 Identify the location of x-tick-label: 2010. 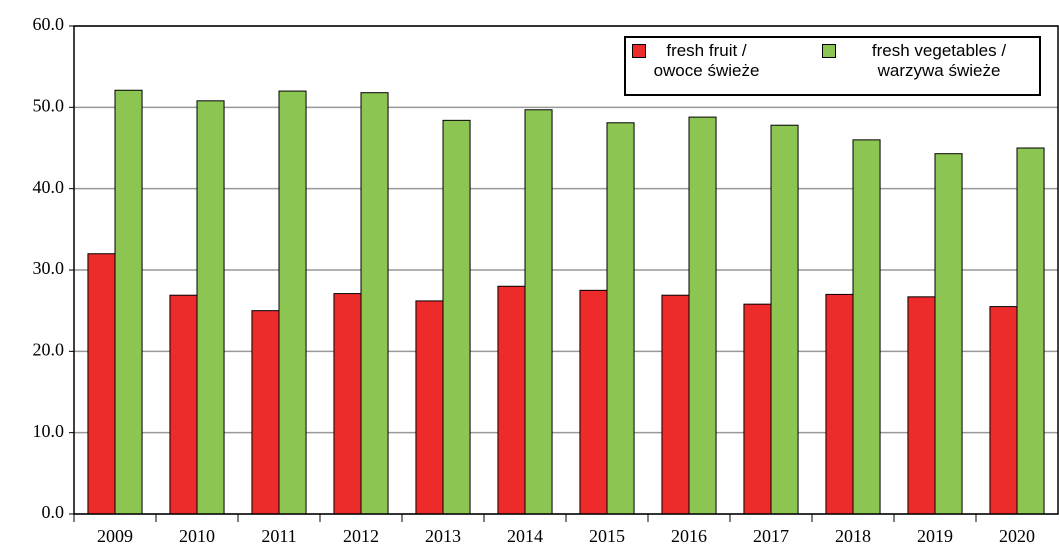
(197, 536).